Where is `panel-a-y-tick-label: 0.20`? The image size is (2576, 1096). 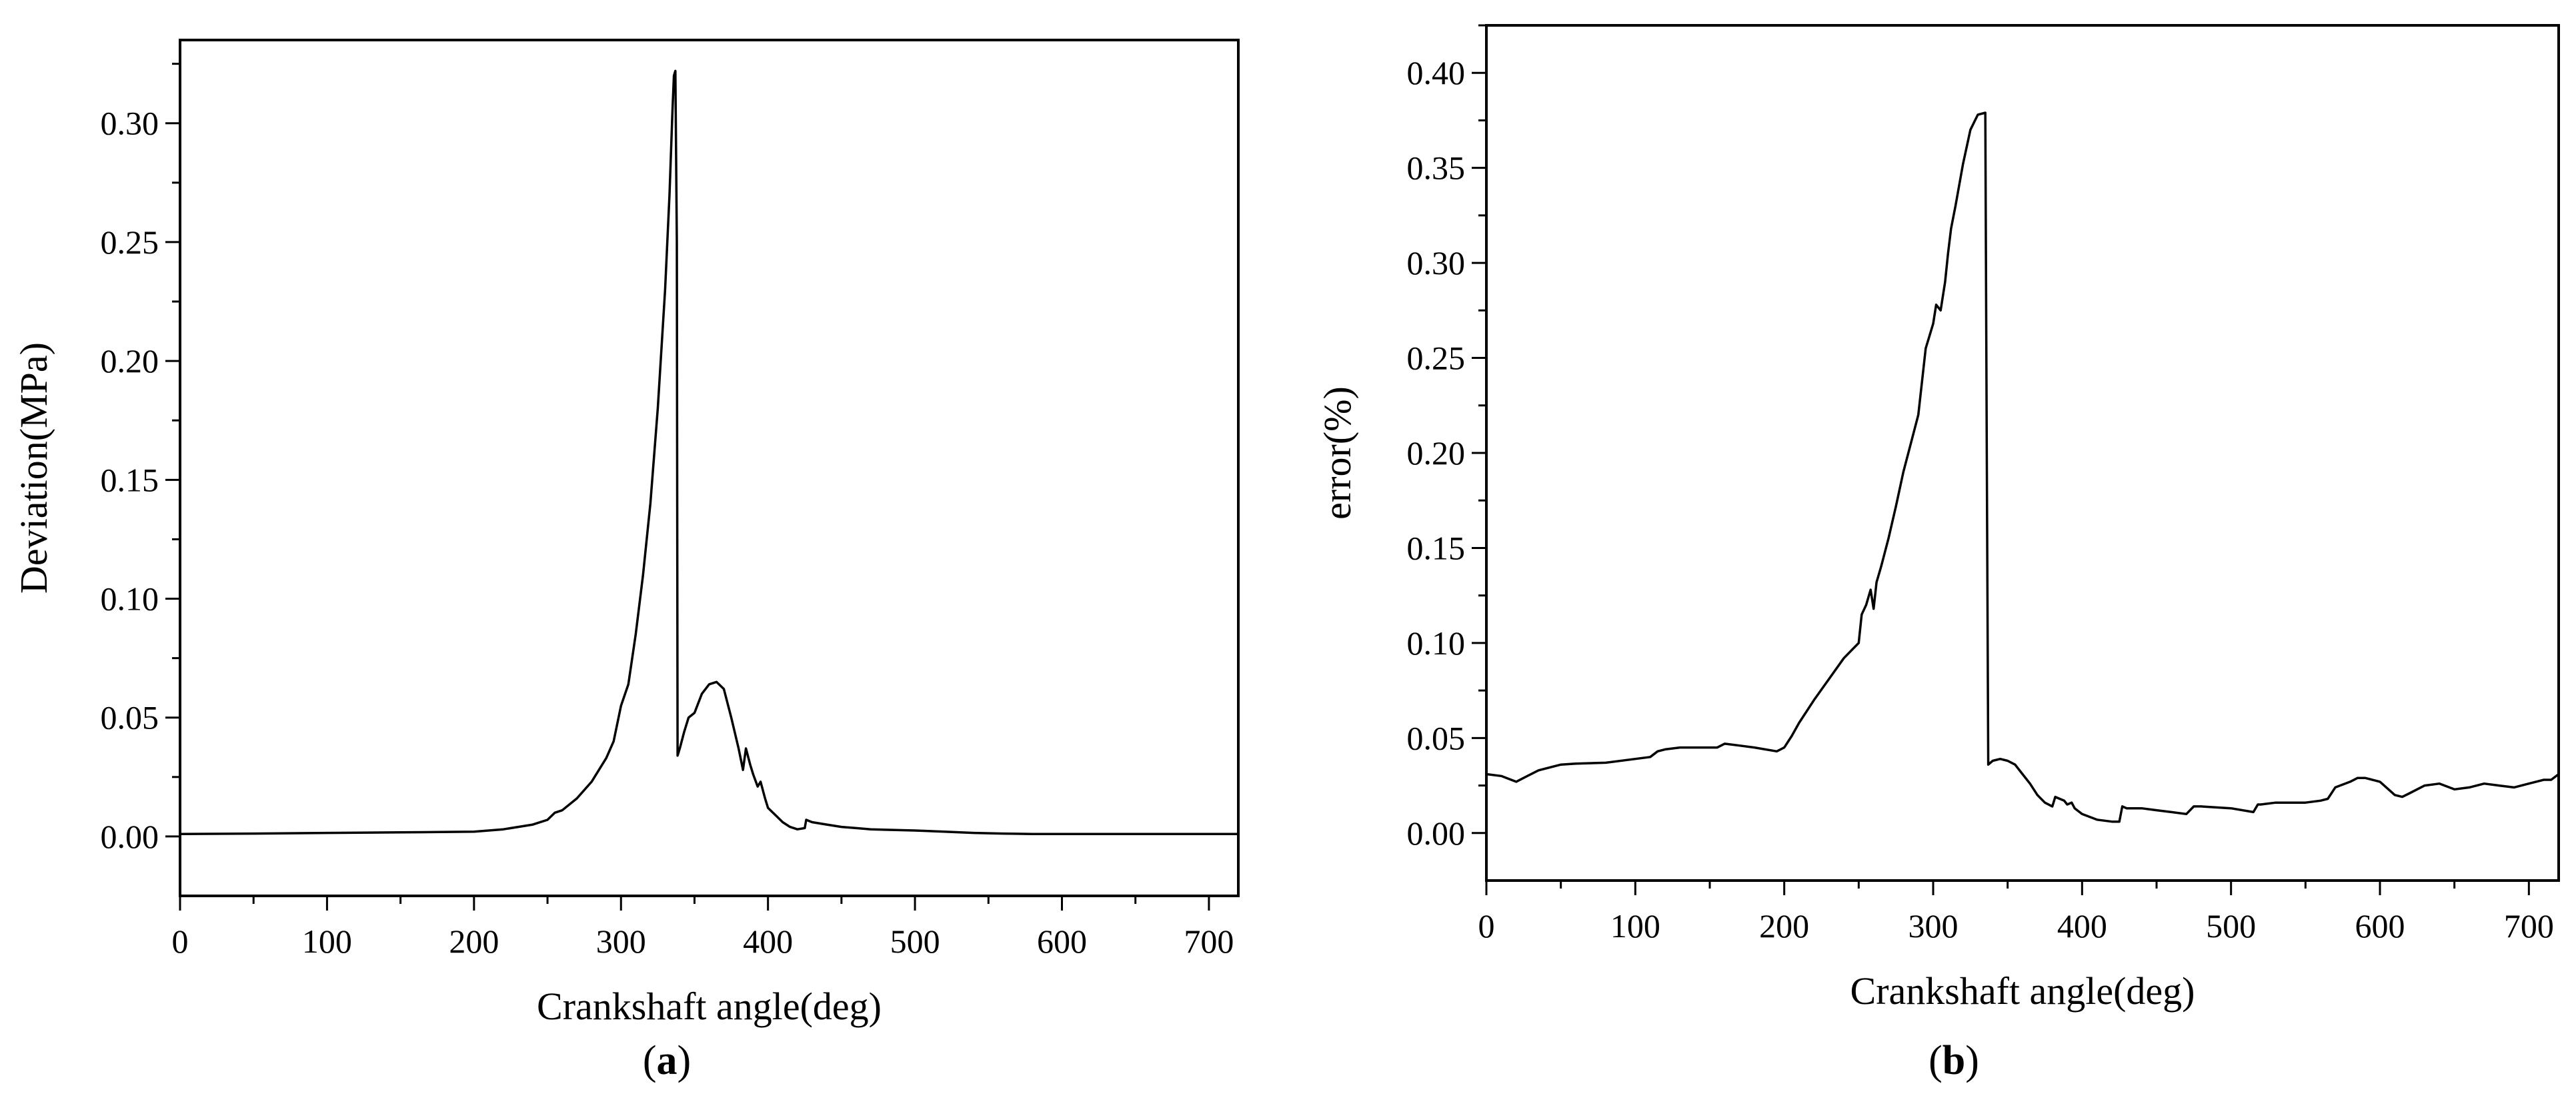 panel-a-y-tick-label: 0.20 is located at coordinates (130, 361).